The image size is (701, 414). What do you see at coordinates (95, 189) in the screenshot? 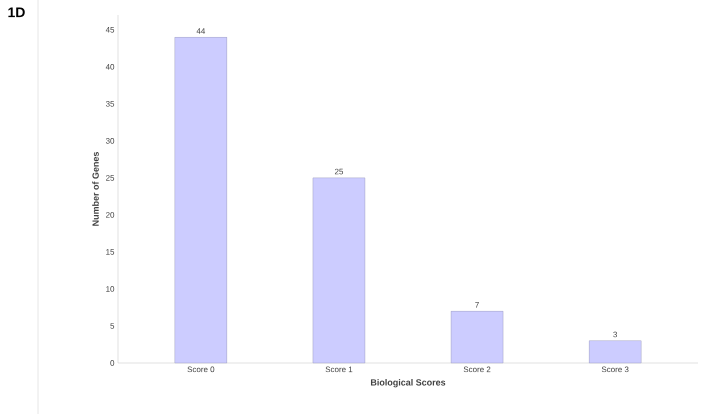
I see `y-axis-title: Number of Genes` at bounding box center [95, 189].